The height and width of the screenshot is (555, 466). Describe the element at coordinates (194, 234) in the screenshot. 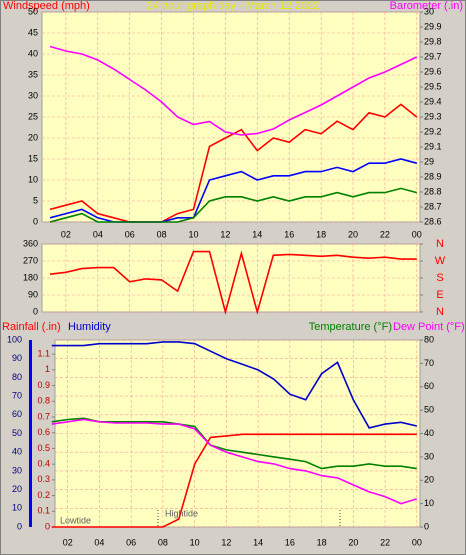

I see `x-tick-label: 10` at that location.